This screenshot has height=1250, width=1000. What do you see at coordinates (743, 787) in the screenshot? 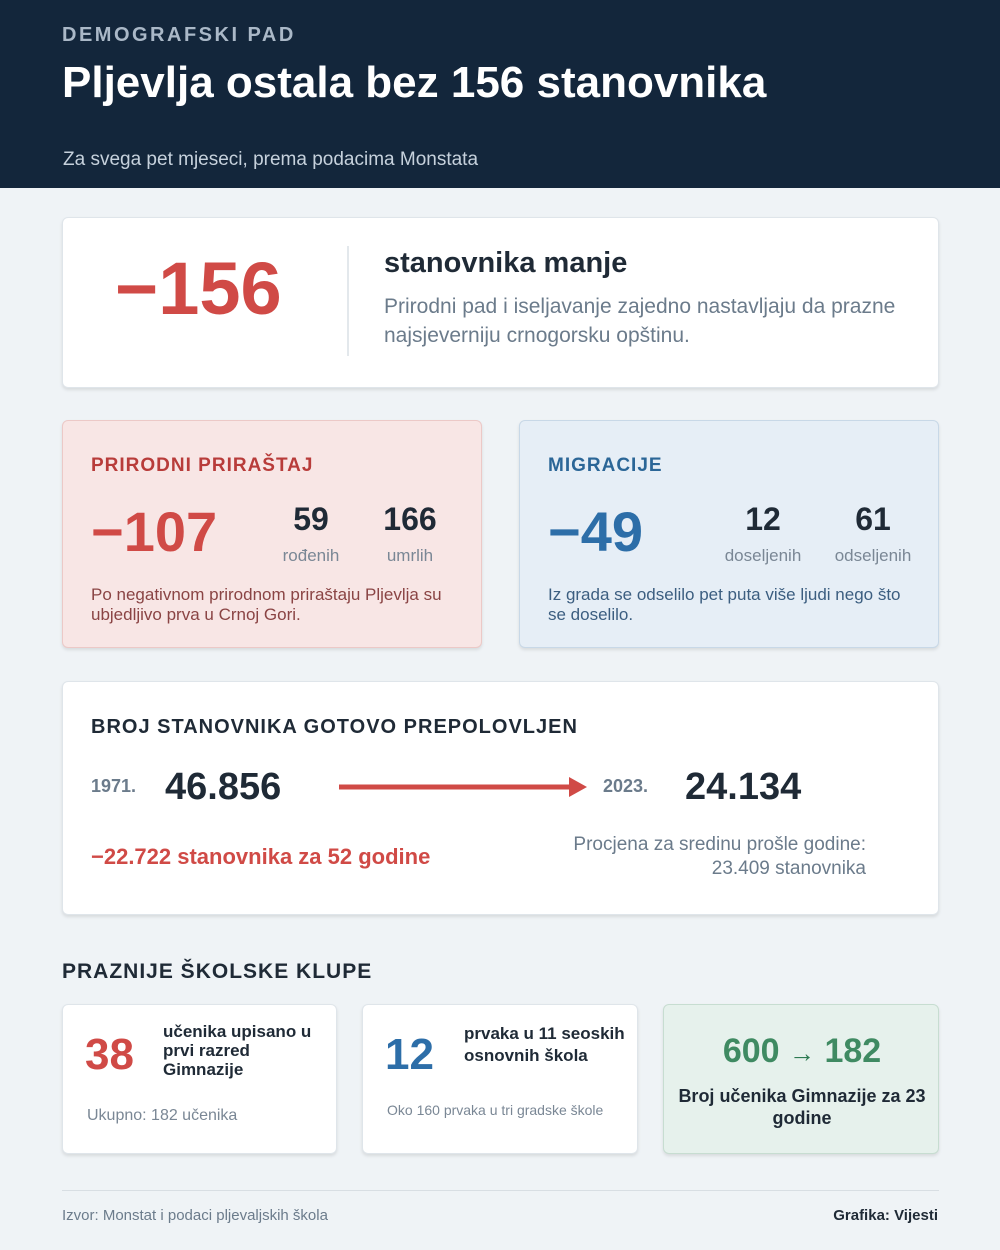
I see `end-population: 24.134` at bounding box center [743, 787].